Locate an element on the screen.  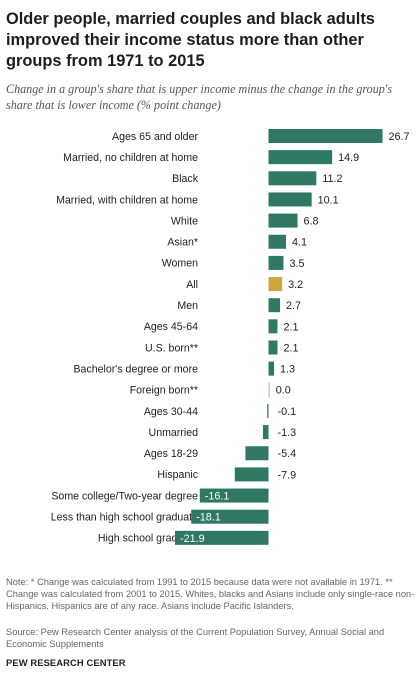
value-label: 3.5 is located at coordinates (296, 264).